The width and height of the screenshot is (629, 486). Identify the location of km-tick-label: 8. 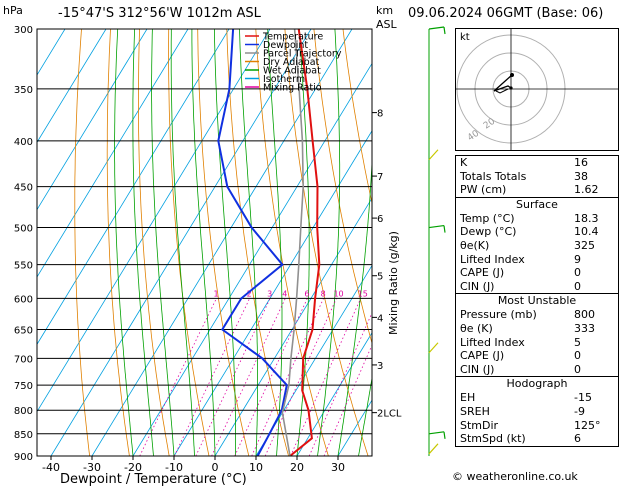
(380, 114).